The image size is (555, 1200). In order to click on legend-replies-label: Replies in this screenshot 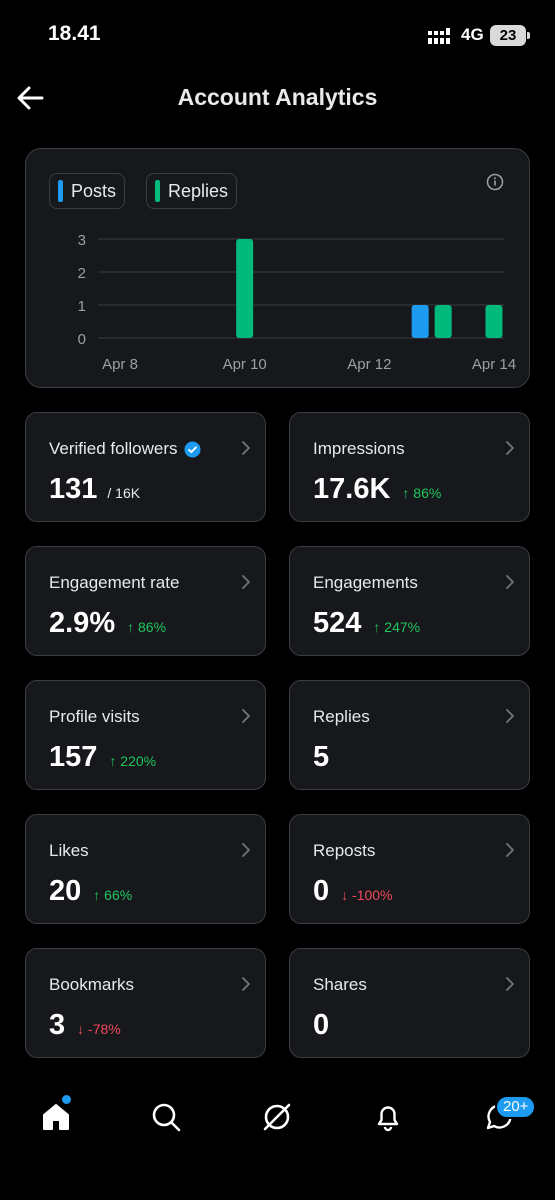, I will do `click(198, 190)`.